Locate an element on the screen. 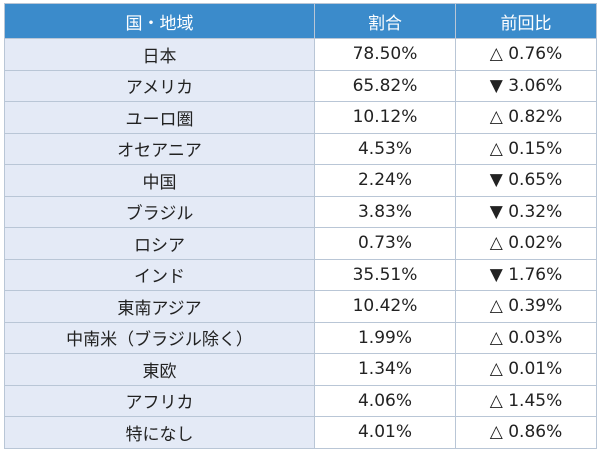 The width and height of the screenshot is (600, 453). change-cell: ▼ 0.32% is located at coordinates (526, 211).